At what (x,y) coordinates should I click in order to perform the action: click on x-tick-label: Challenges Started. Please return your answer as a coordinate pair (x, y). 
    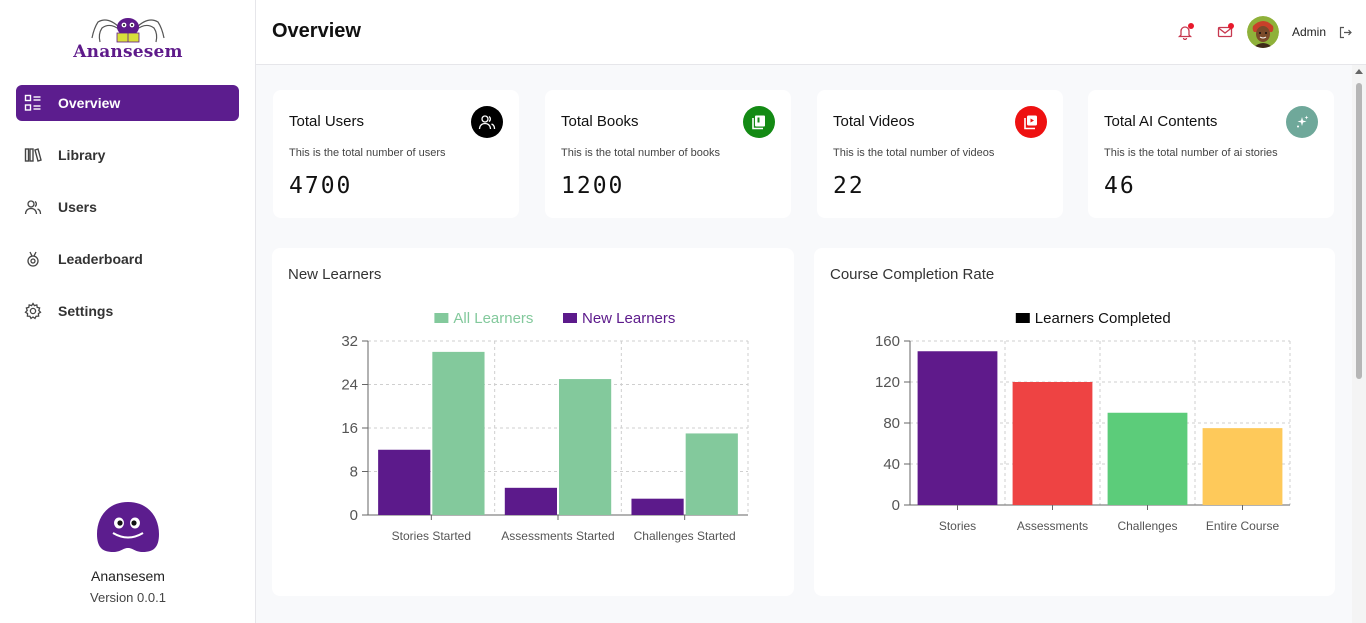
    Looking at the image, I should click on (685, 536).